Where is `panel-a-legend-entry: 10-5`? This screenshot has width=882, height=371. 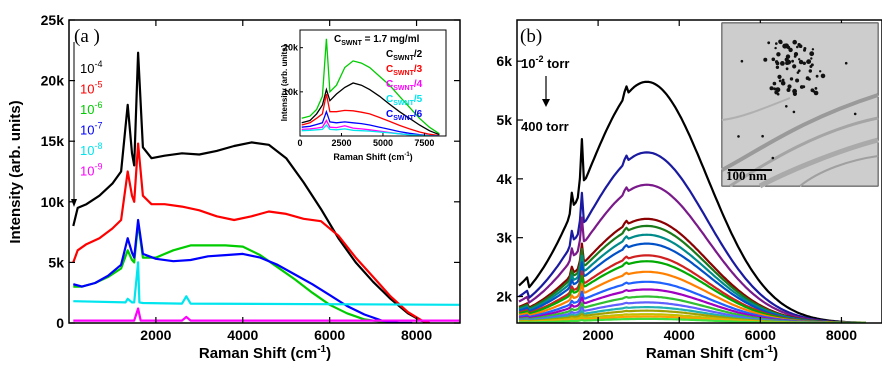
panel-a-legend-entry: 10-5 is located at coordinates (91, 88).